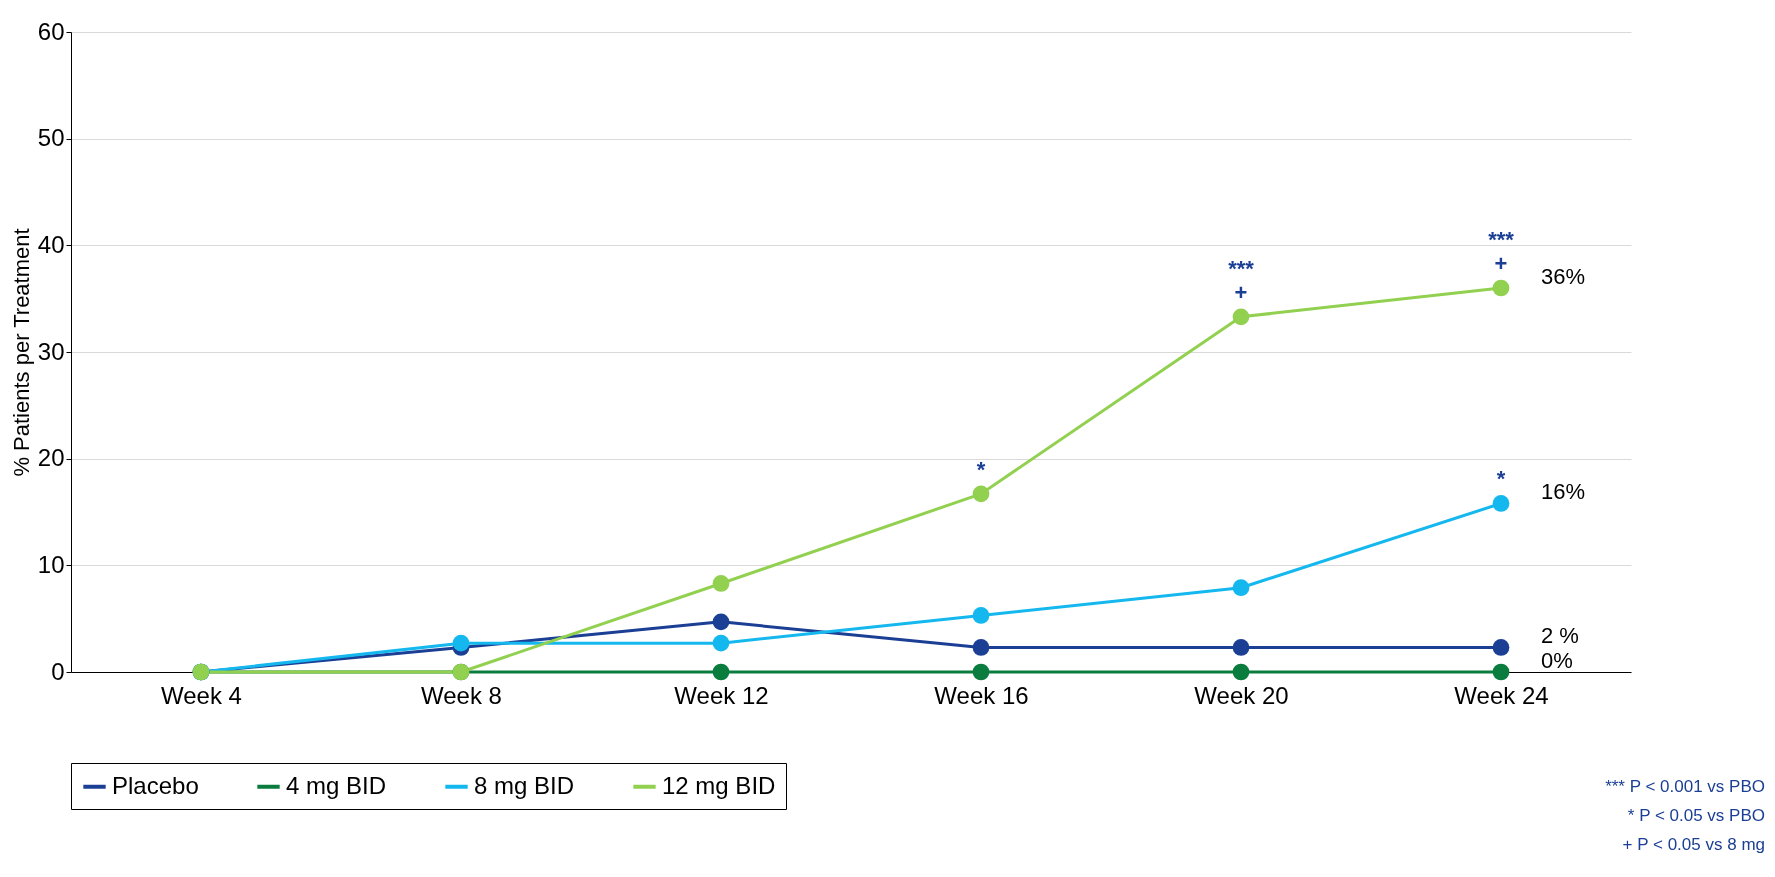  I want to click on x-tick-label: Week 8, so click(461, 695).